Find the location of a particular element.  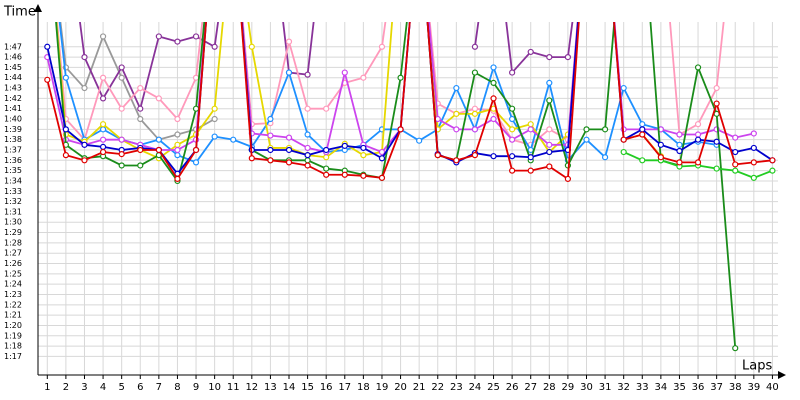

y-tick-label: 1:22 is located at coordinates (13, 304).